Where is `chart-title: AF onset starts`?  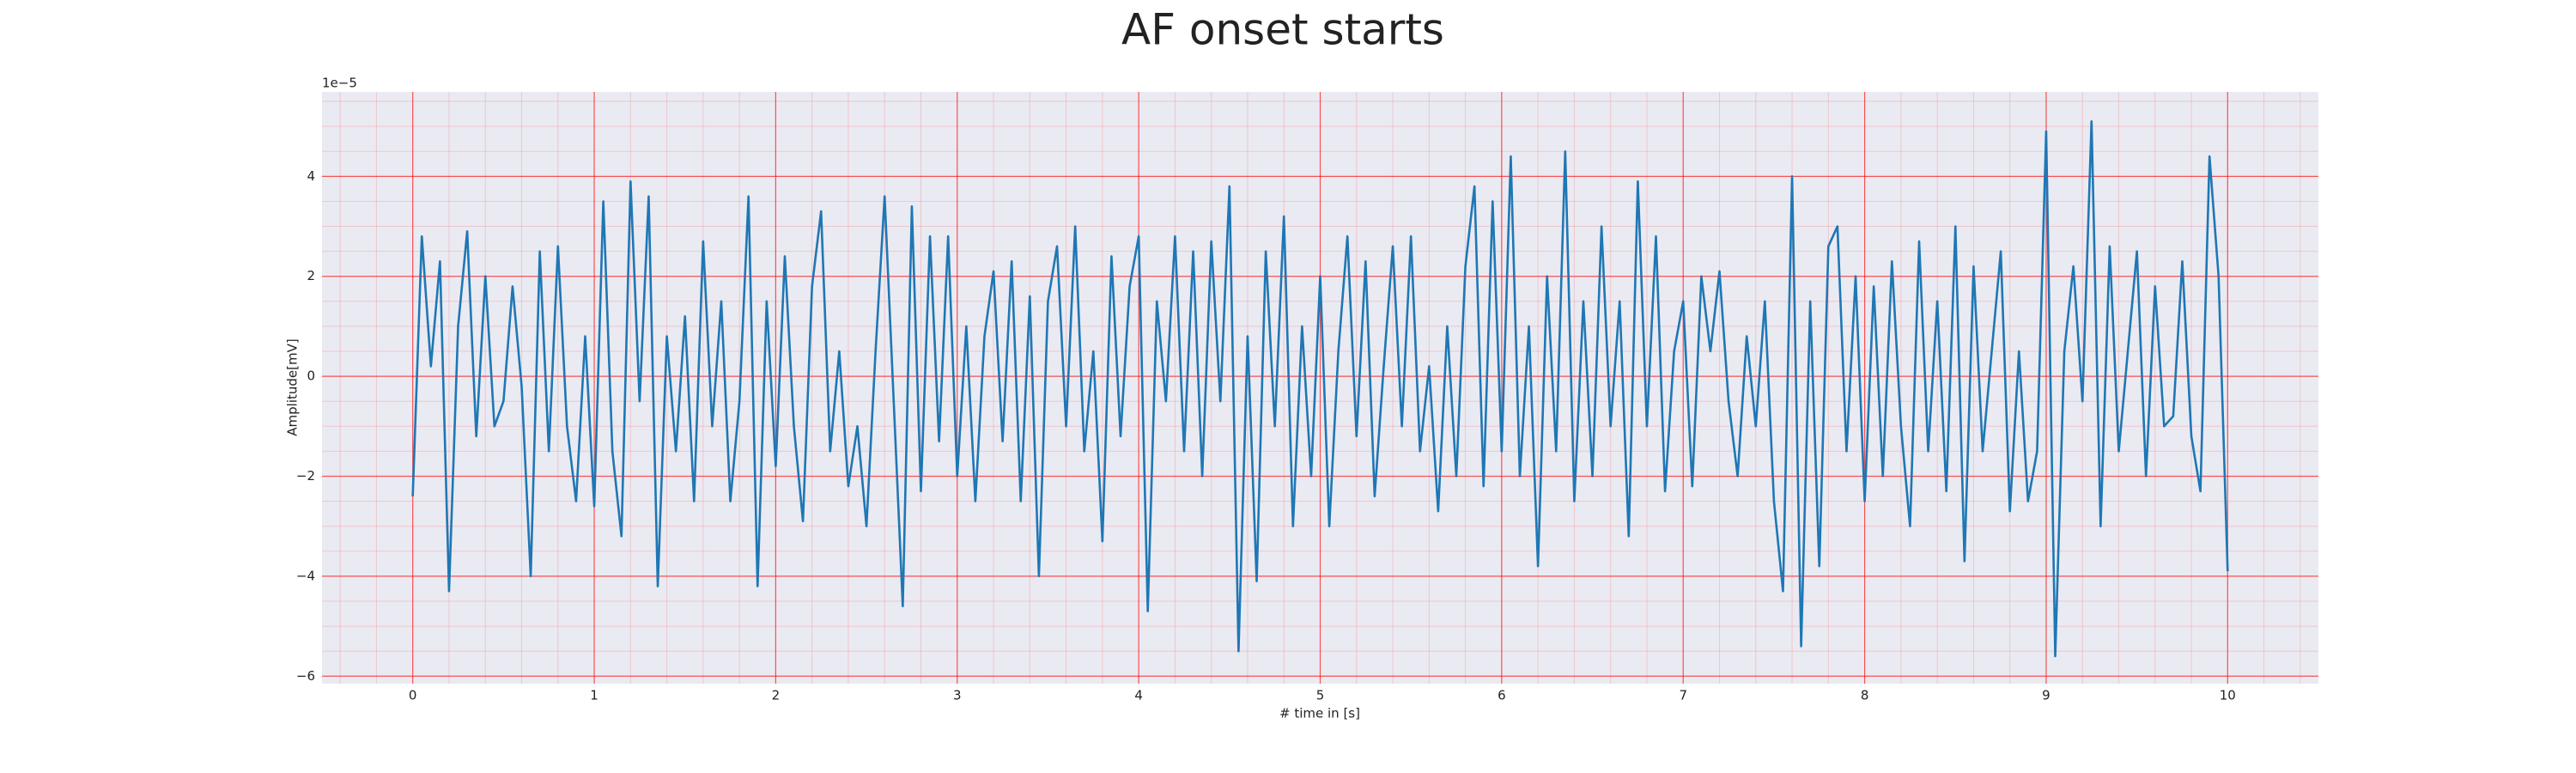
chart-title: AF onset starts is located at coordinates (1283, 30).